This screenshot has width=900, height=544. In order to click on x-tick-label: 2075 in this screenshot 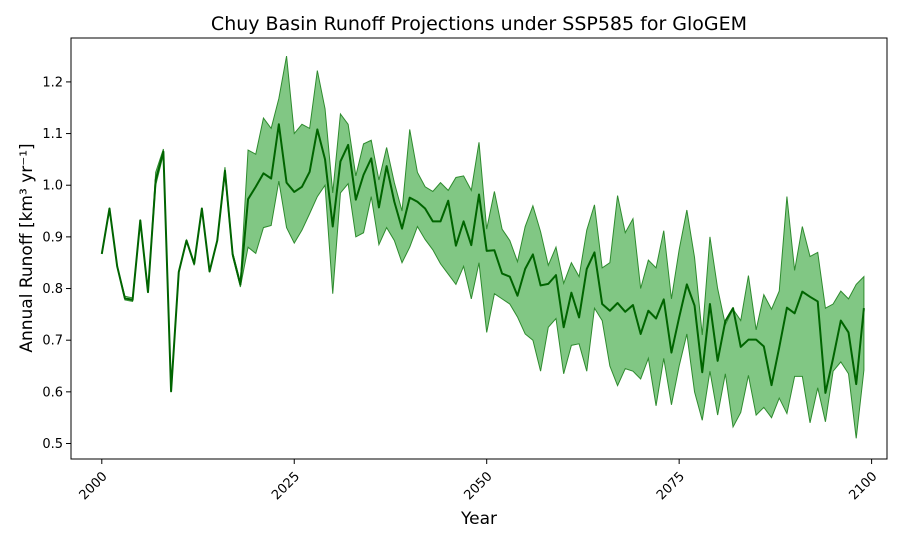, I will do `click(671, 486)`.